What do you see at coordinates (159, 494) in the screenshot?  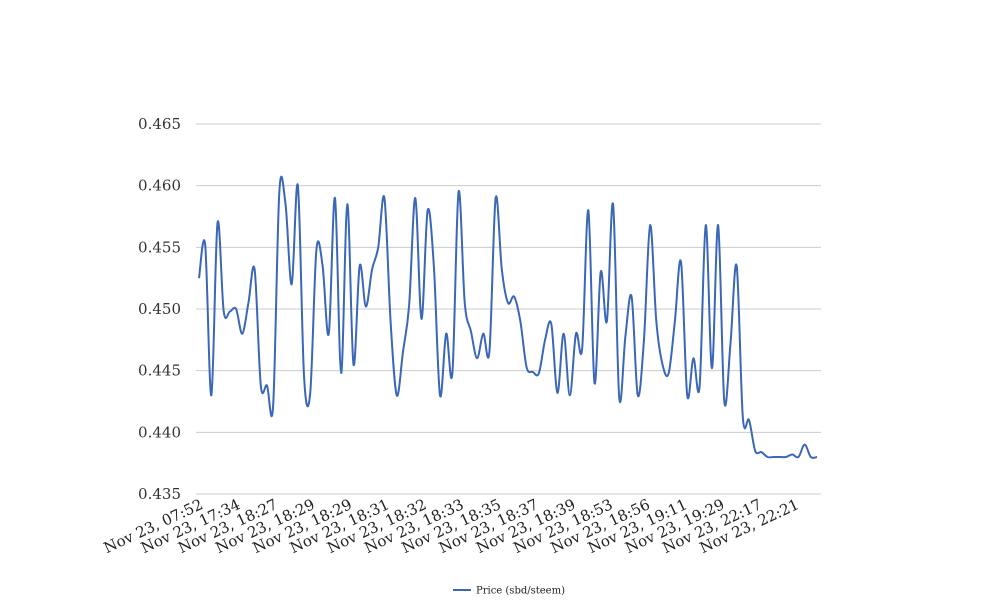 I see `y-tick-label: 0.435` at bounding box center [159, 494].